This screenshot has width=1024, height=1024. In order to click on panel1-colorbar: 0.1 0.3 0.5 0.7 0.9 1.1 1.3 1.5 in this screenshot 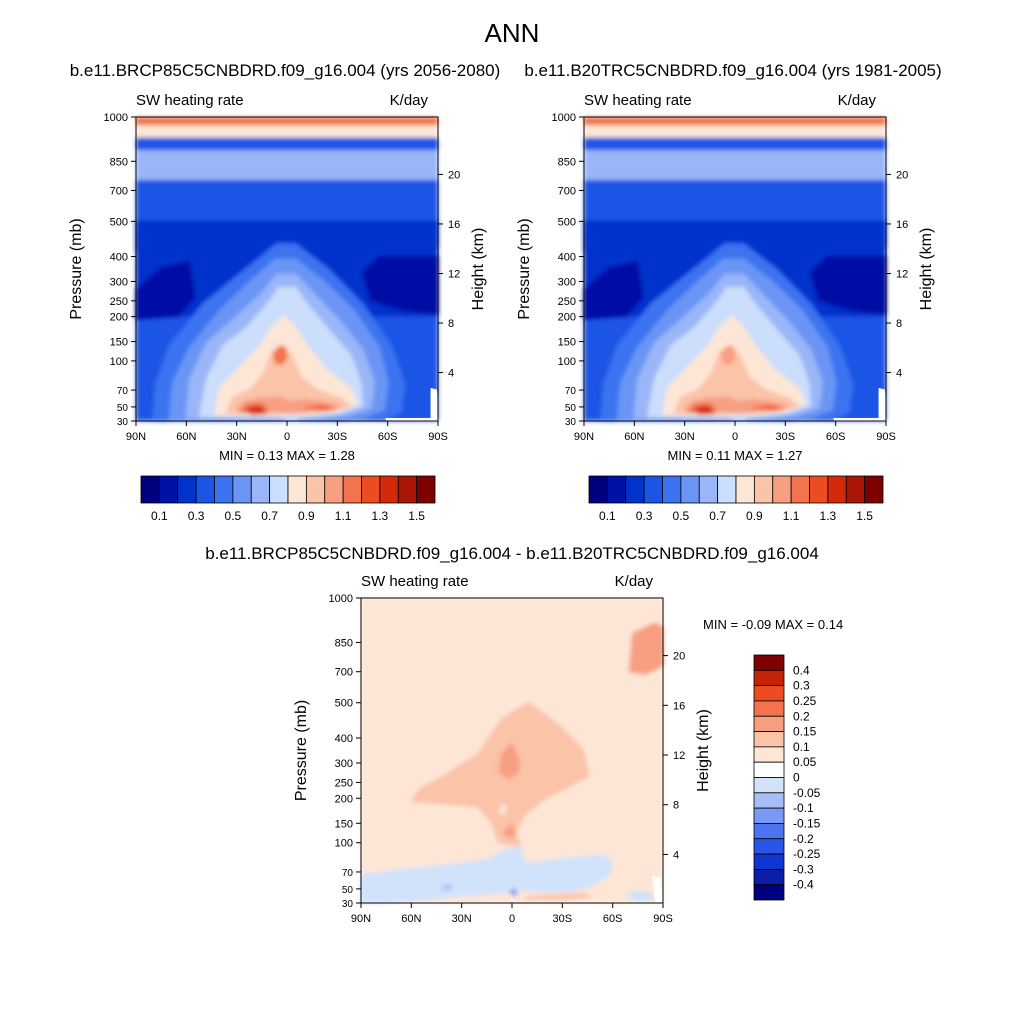, I will do `click(736, 499)`.